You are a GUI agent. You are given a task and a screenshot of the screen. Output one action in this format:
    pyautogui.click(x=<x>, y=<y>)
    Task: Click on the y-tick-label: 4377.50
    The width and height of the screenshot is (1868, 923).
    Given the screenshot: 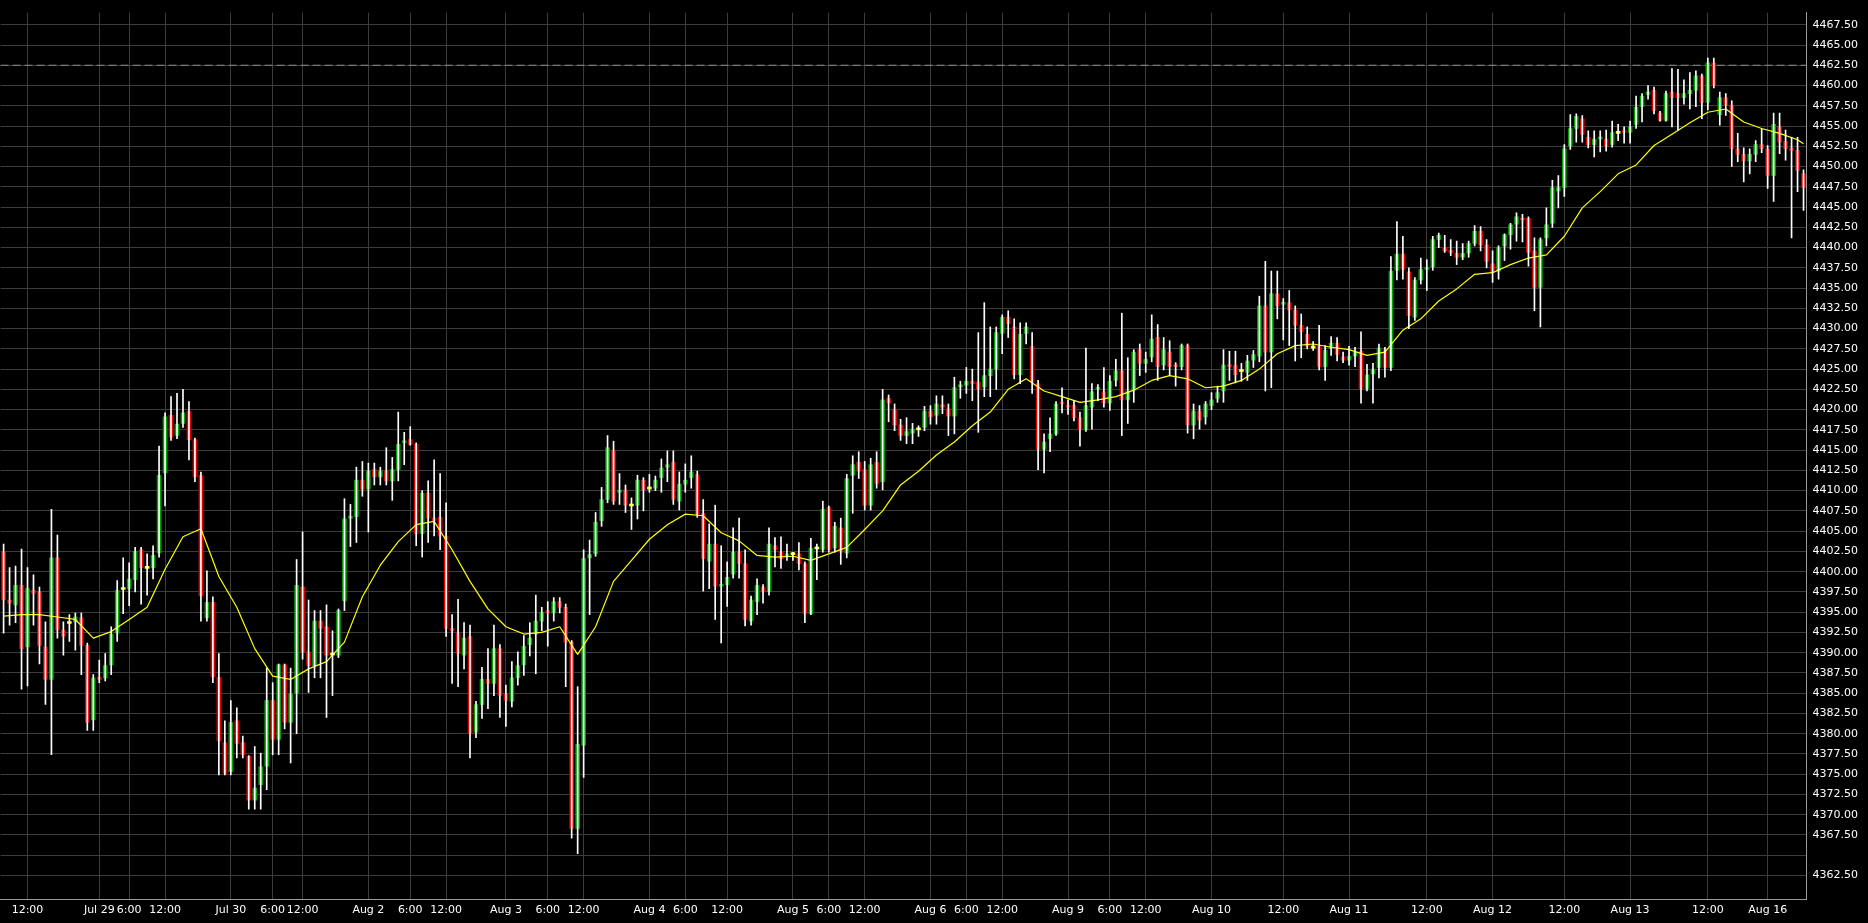 What is the action you would take?
    pyautogui.click(x=1835, y=753)
    